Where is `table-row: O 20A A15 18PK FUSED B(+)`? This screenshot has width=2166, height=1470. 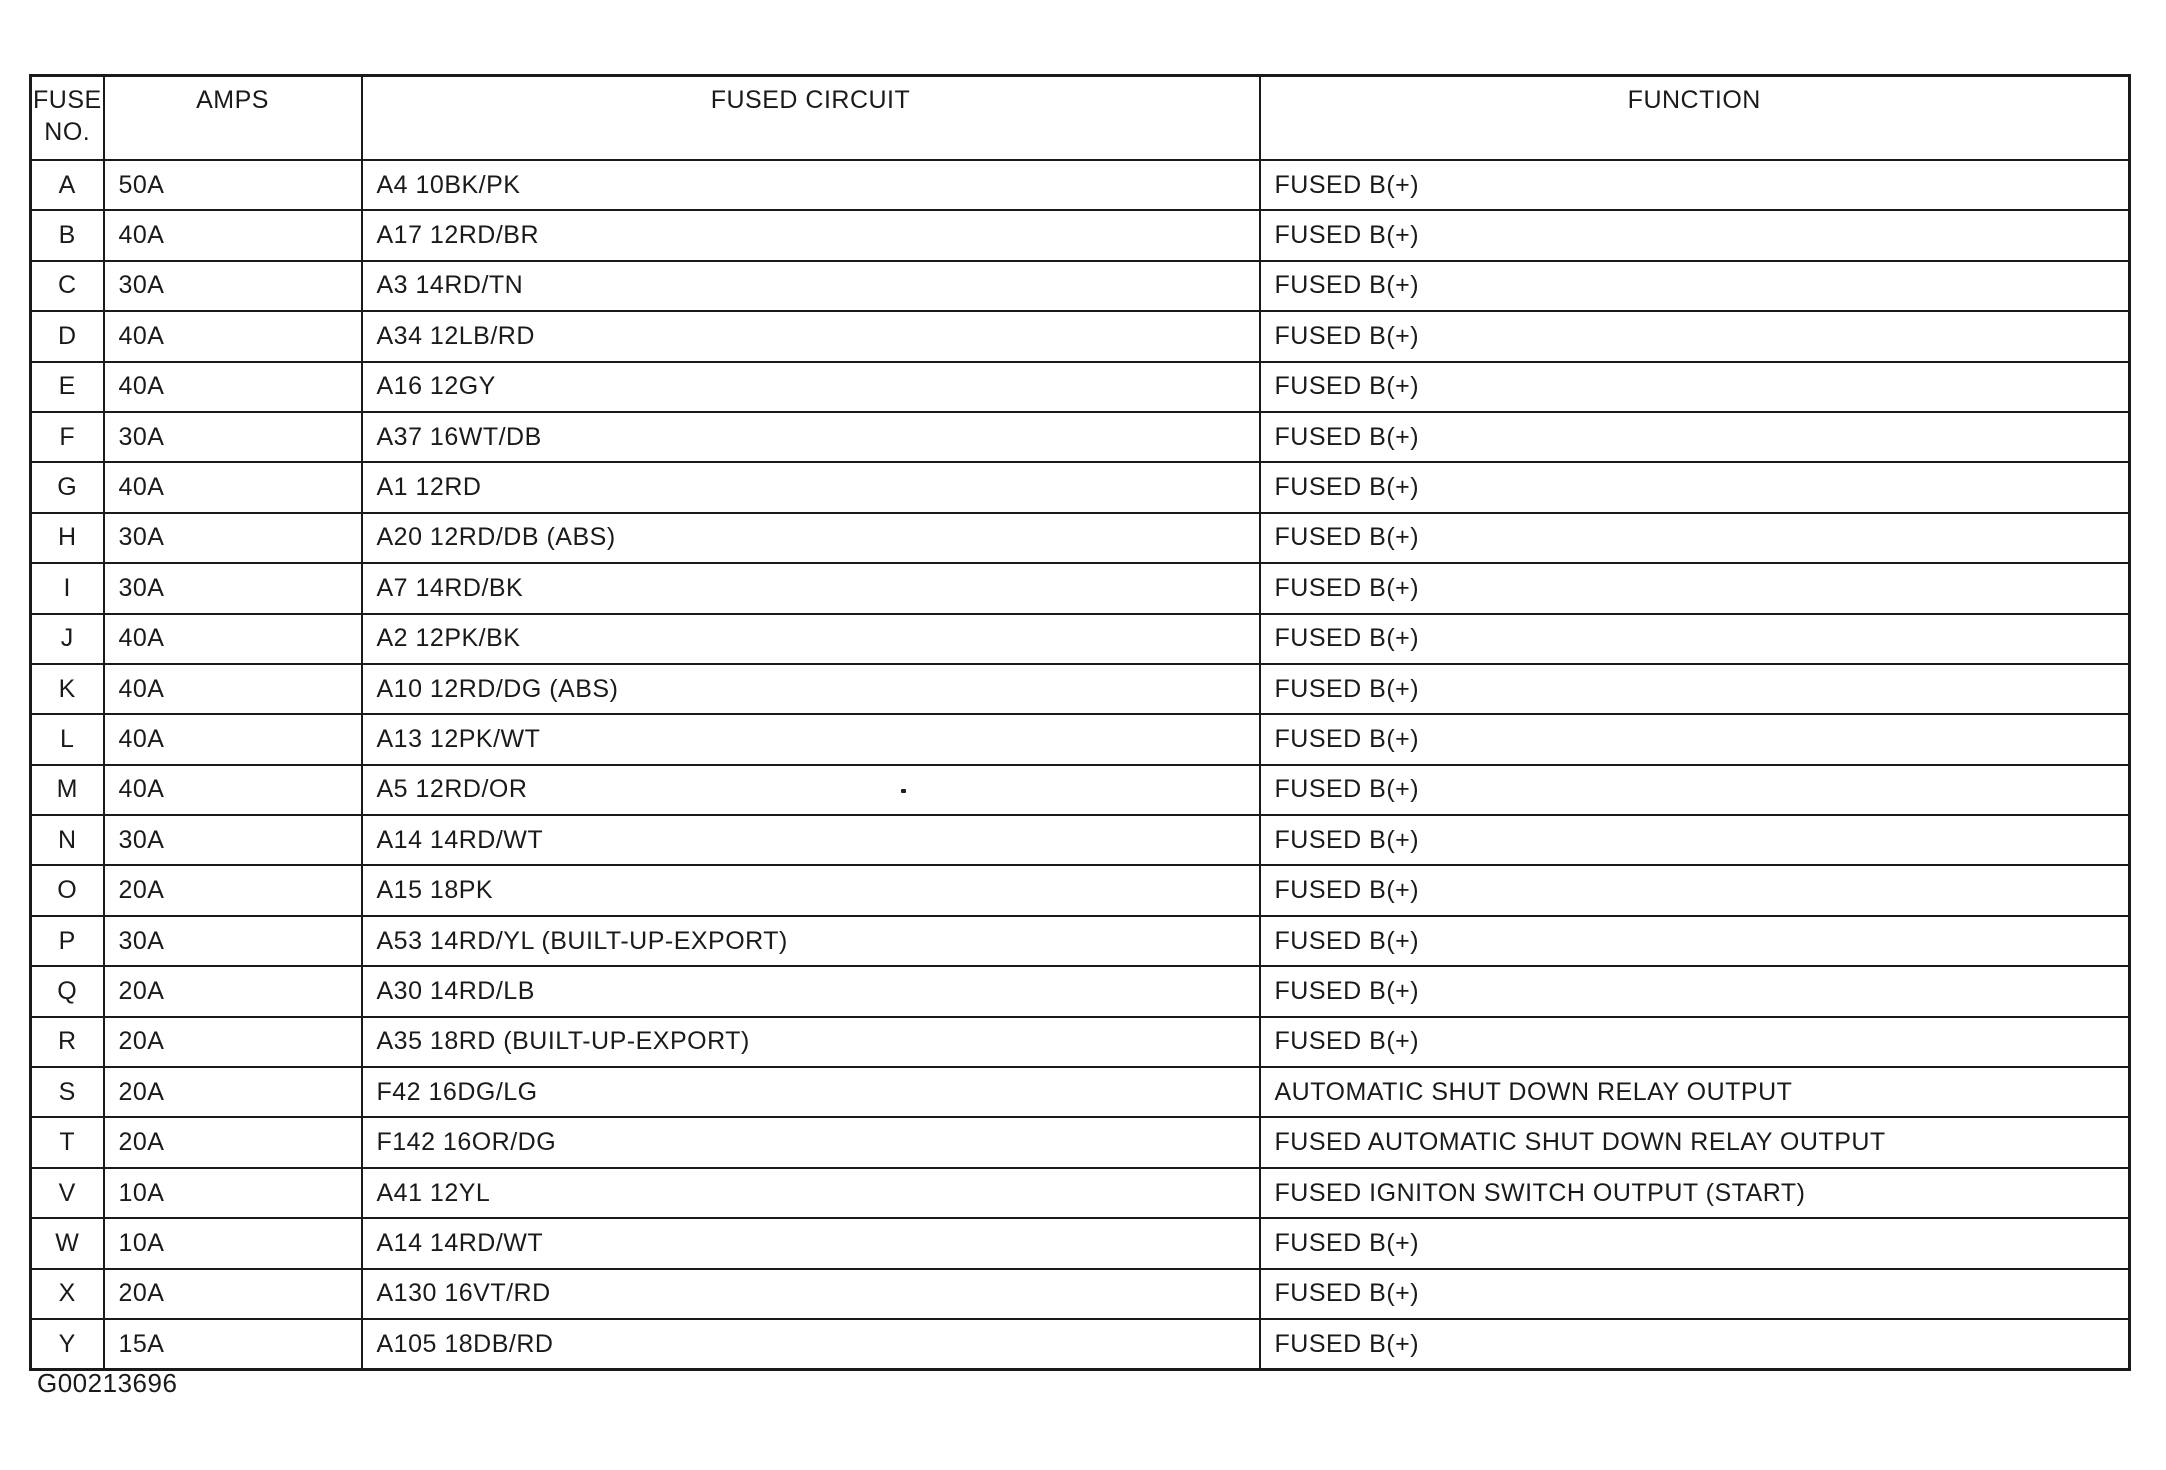
table-row: O 20A A15 18PK FUSED B(+) is located at coordinates (1080, 890).